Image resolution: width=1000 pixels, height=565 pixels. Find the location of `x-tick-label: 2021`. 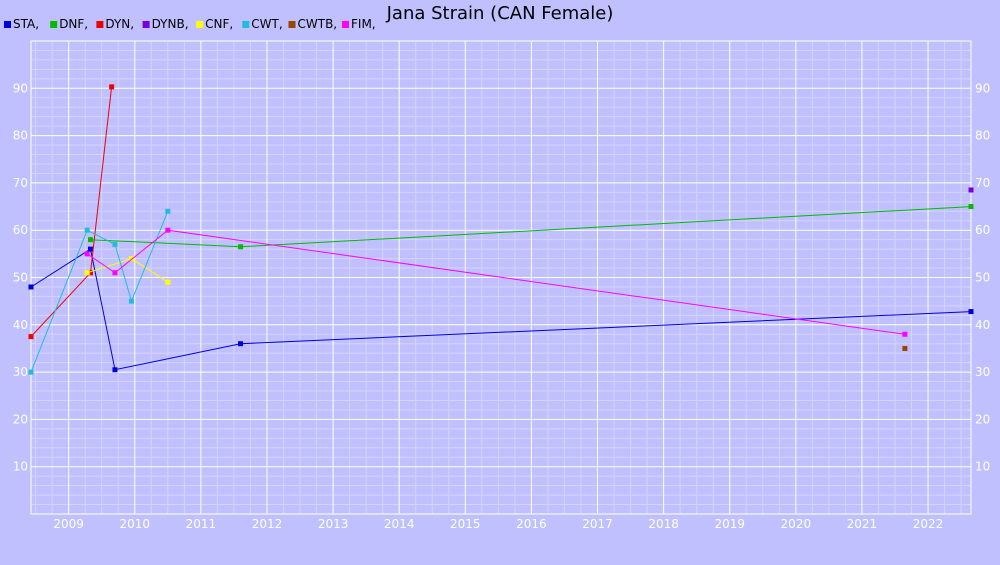

x-tick-label: 2021 is located at coordinates (862, 524).